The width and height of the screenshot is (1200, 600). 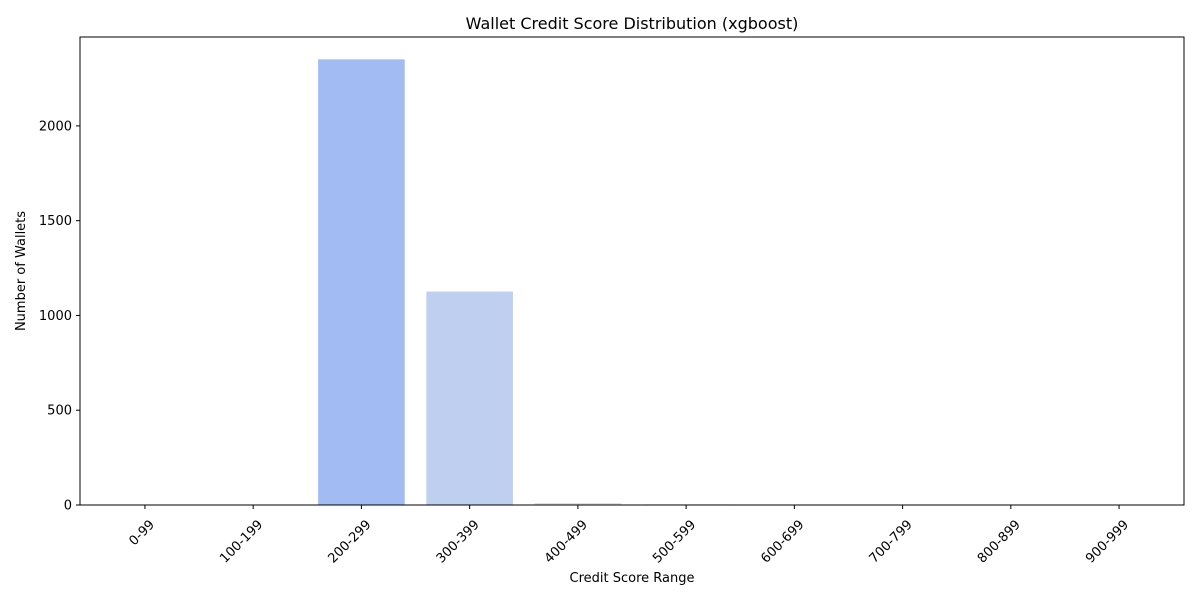 I want to click on y-tick-label: 1000, so click(x=55, y=316).